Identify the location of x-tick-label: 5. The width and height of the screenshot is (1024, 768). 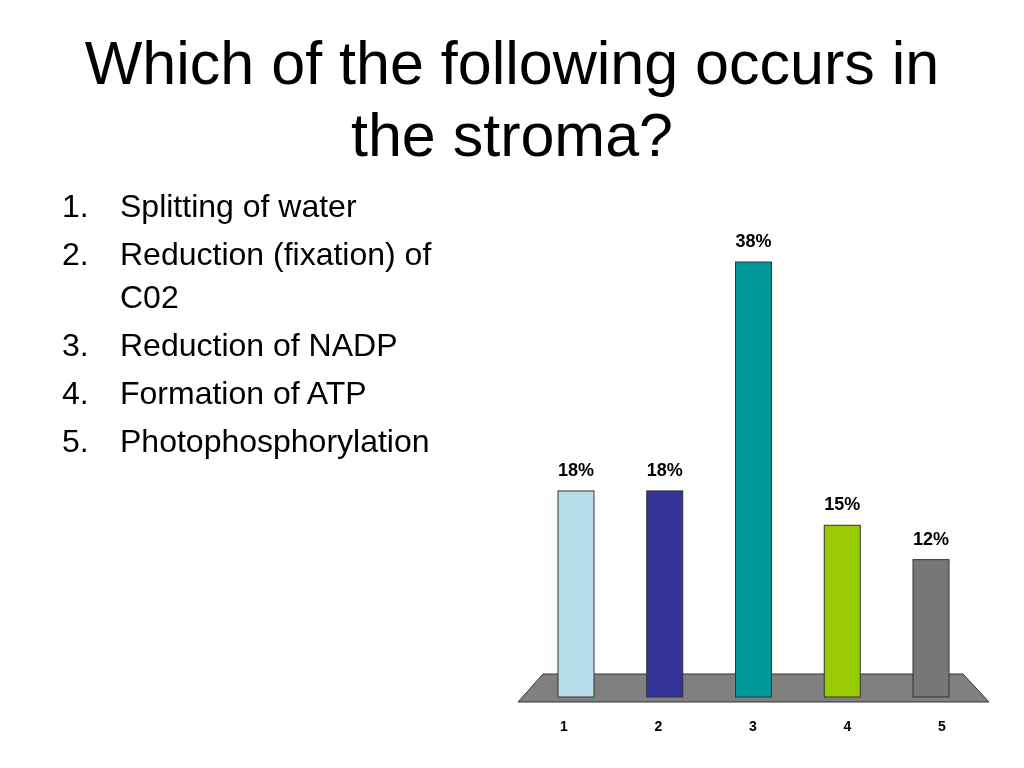
(942, 726).